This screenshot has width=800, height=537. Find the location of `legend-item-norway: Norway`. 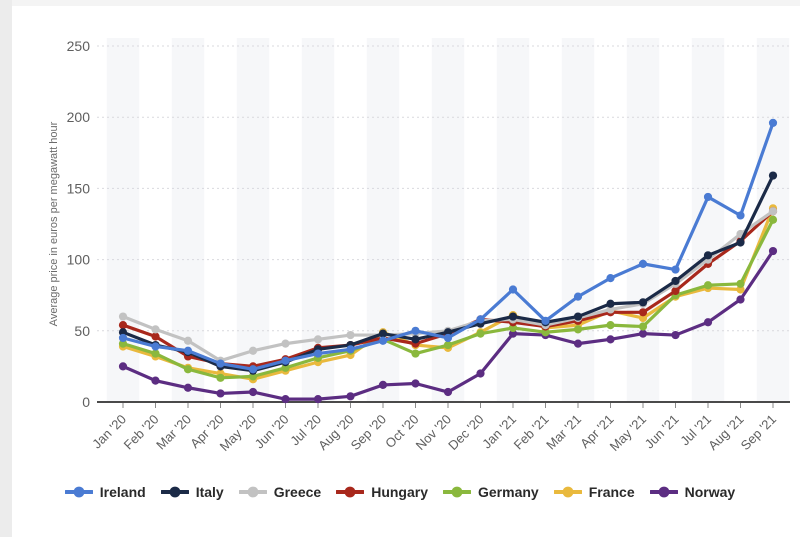

legend-item-norway: Norway is located at coordinates (692, 492).